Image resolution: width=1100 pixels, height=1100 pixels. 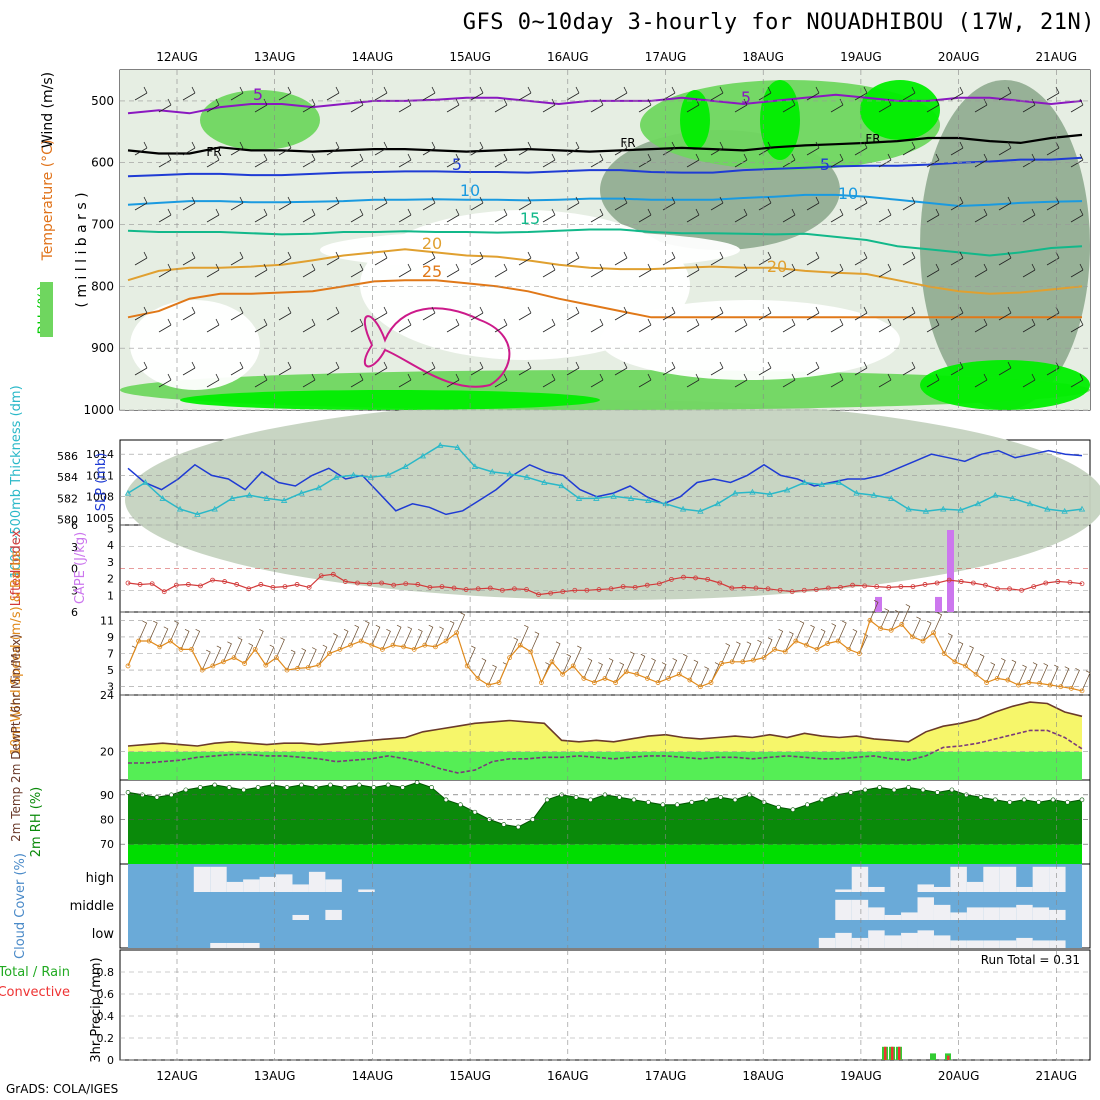 What do you see at coordinates (605, 480) in the screenshot?
I see `thickness-line` at bounding box center [605, 480].